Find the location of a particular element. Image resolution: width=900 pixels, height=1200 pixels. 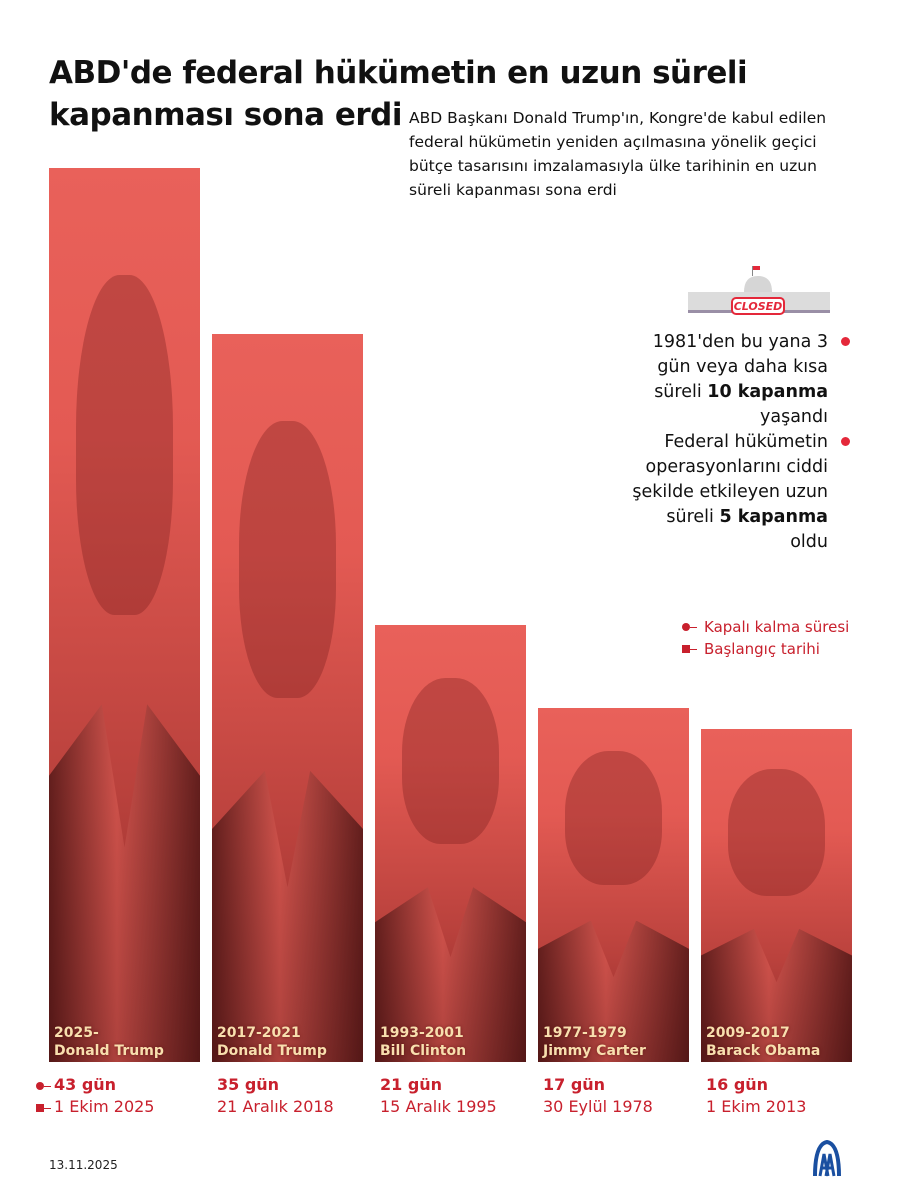

bar-label: 1977-1979 Jimmy Carter is located at coordinates (594, 1041).